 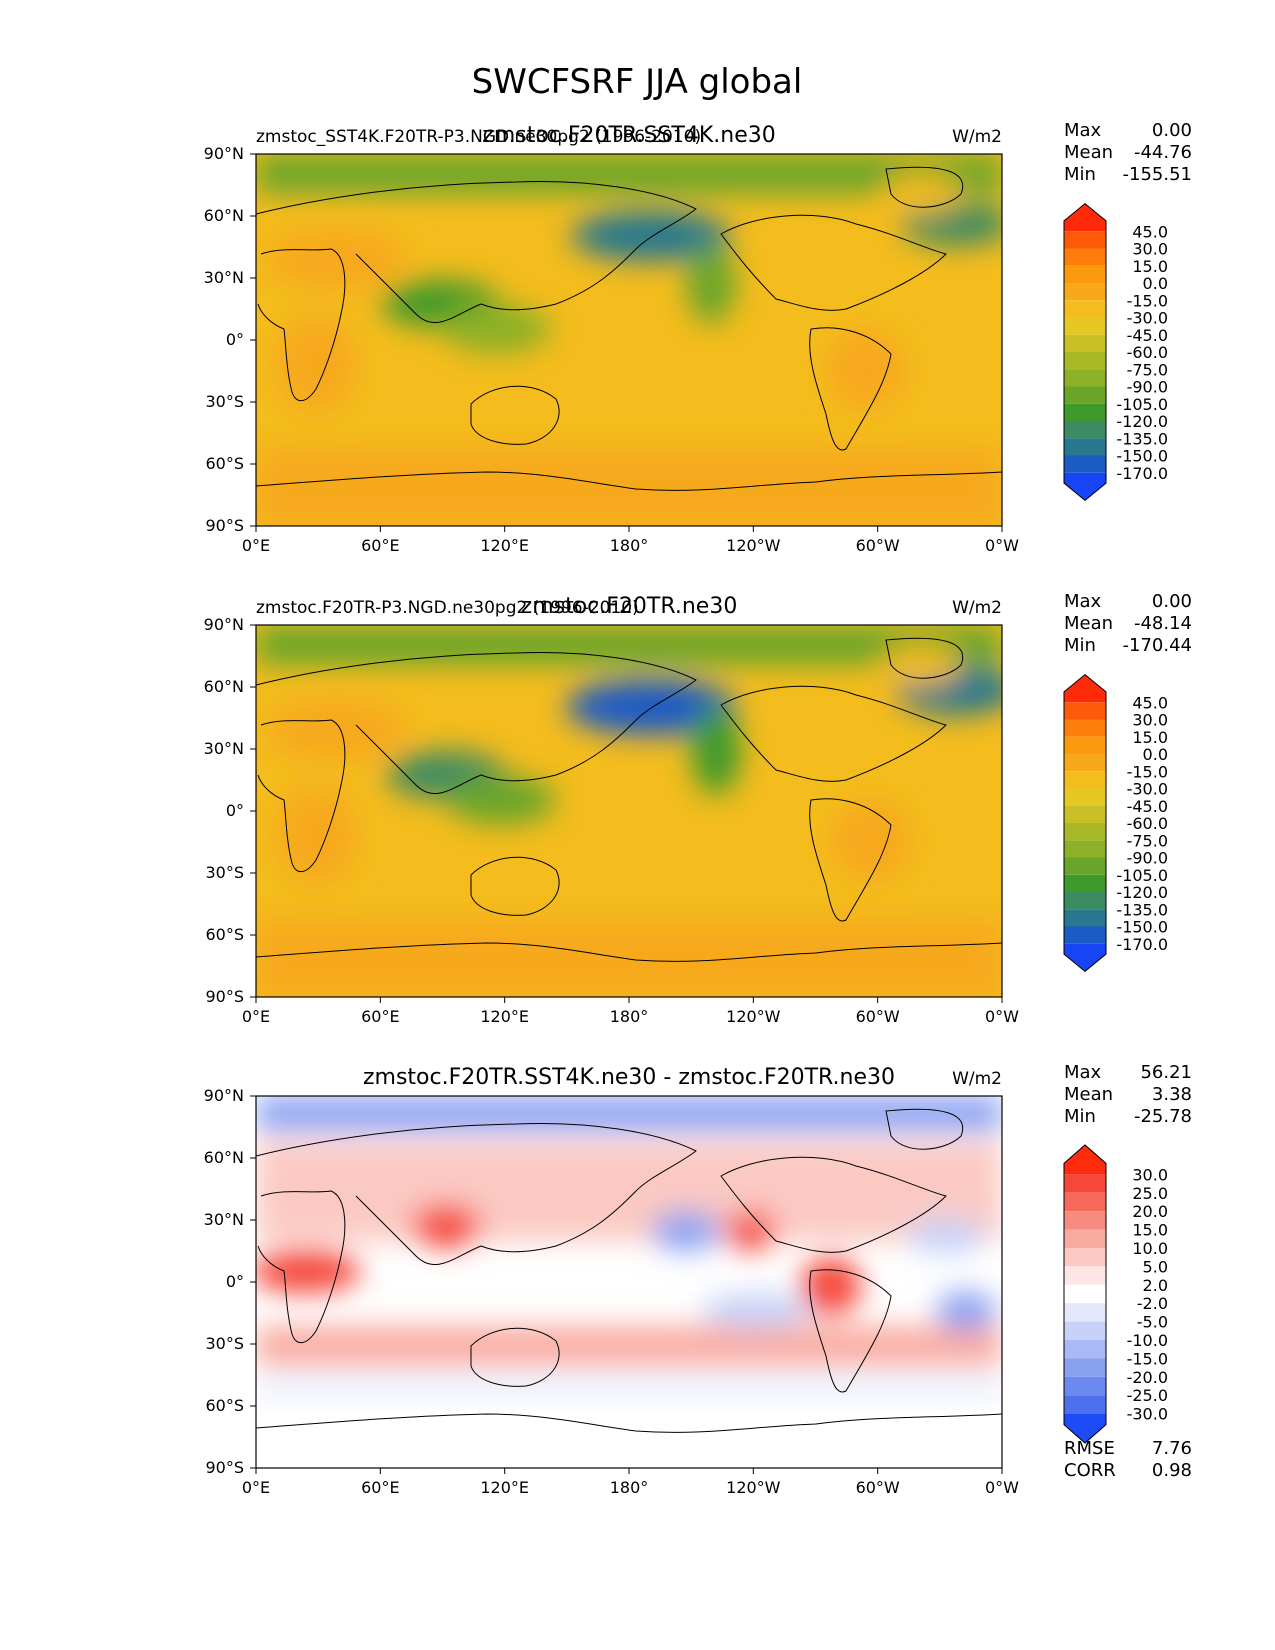 What do you see at coordinates (756, 1311) in the screenshot?
I see `field-tropical-pacific-negative` at bounding box center [756, 1311].